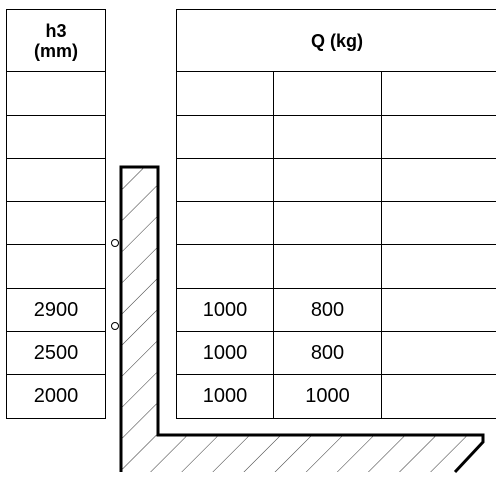  What do you see at coordinates (327, 353) in the screenshot?
I see `q-cell: 800` at bounding box center [327, 353].